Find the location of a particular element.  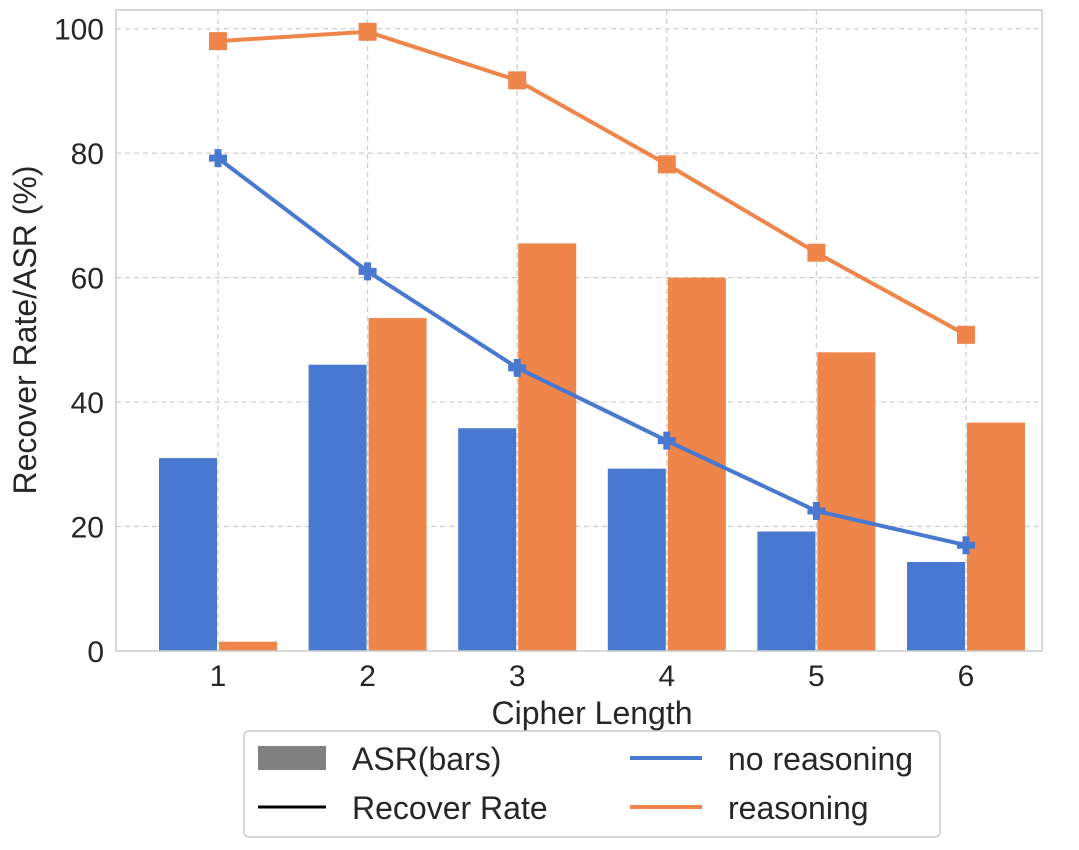

y-tick-labels: 0 20 40 60 80 100 is located at coordinates (79, 341).